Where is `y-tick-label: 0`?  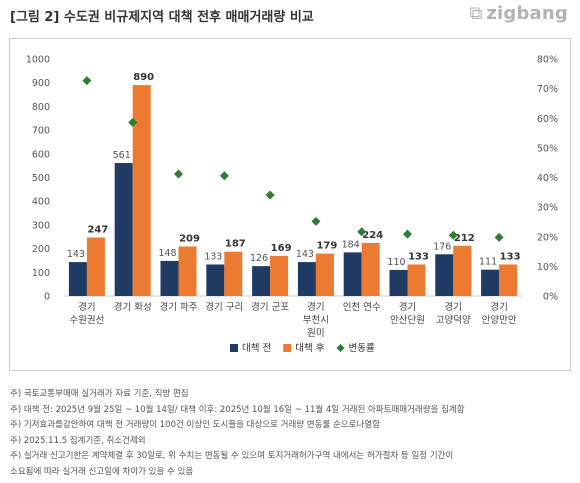
y-tick-label: 0 is located at coordinates (47, 297).